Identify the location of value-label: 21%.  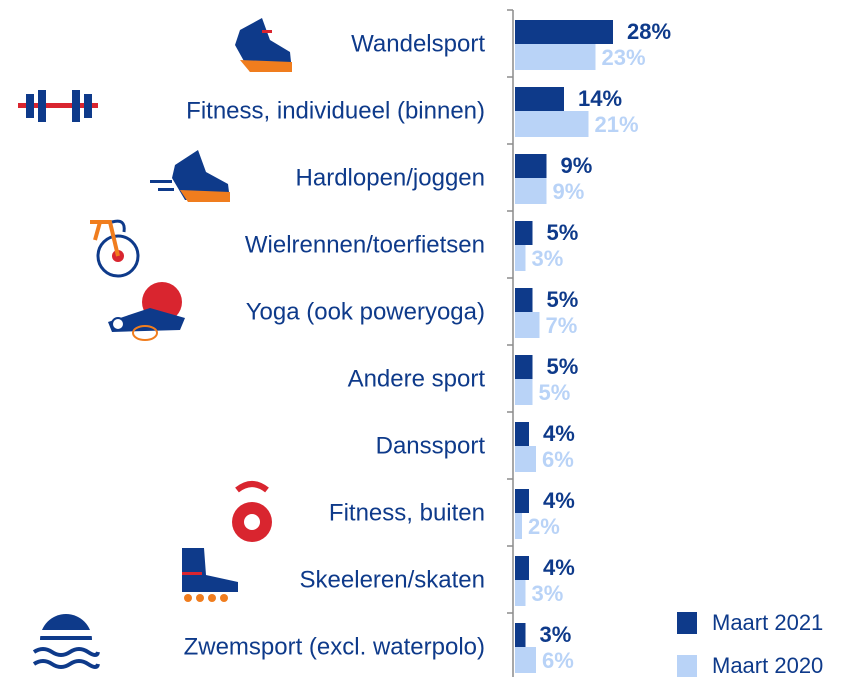
(617, 124).